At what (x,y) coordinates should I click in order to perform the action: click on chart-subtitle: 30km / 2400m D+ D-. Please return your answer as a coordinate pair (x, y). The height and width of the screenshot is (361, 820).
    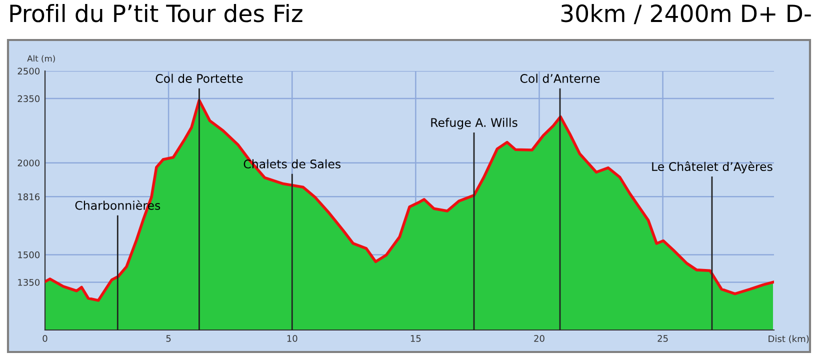
    Looking at the image, I should click on (686, 14).